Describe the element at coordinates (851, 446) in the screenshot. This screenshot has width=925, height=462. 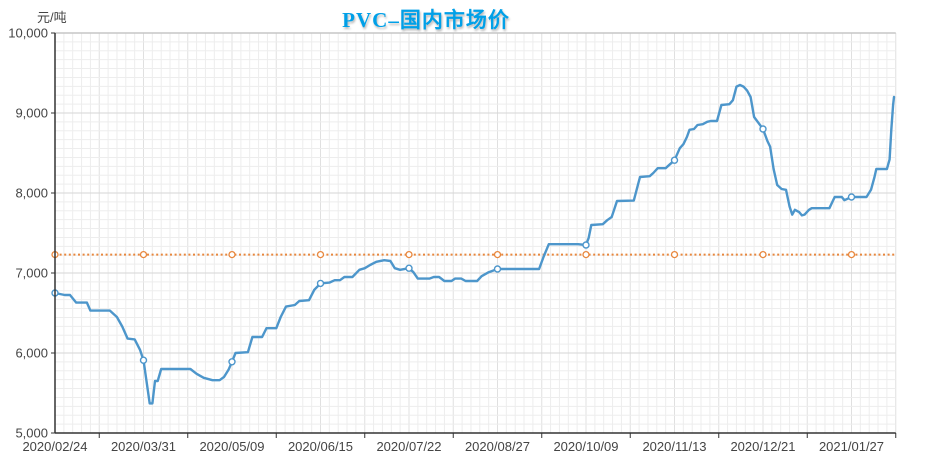
I see `x-tick-label: 2021/01/27` at that location.